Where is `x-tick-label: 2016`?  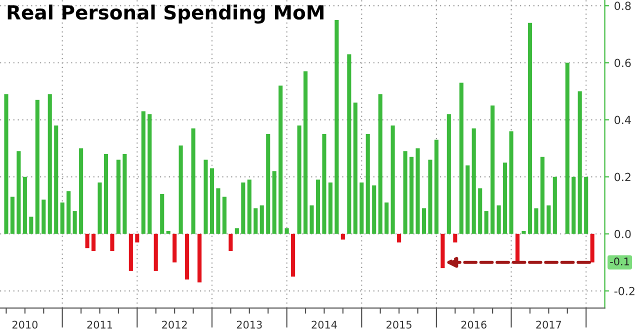
x-tick-label: 2016 is located at coordinates (473, 324).